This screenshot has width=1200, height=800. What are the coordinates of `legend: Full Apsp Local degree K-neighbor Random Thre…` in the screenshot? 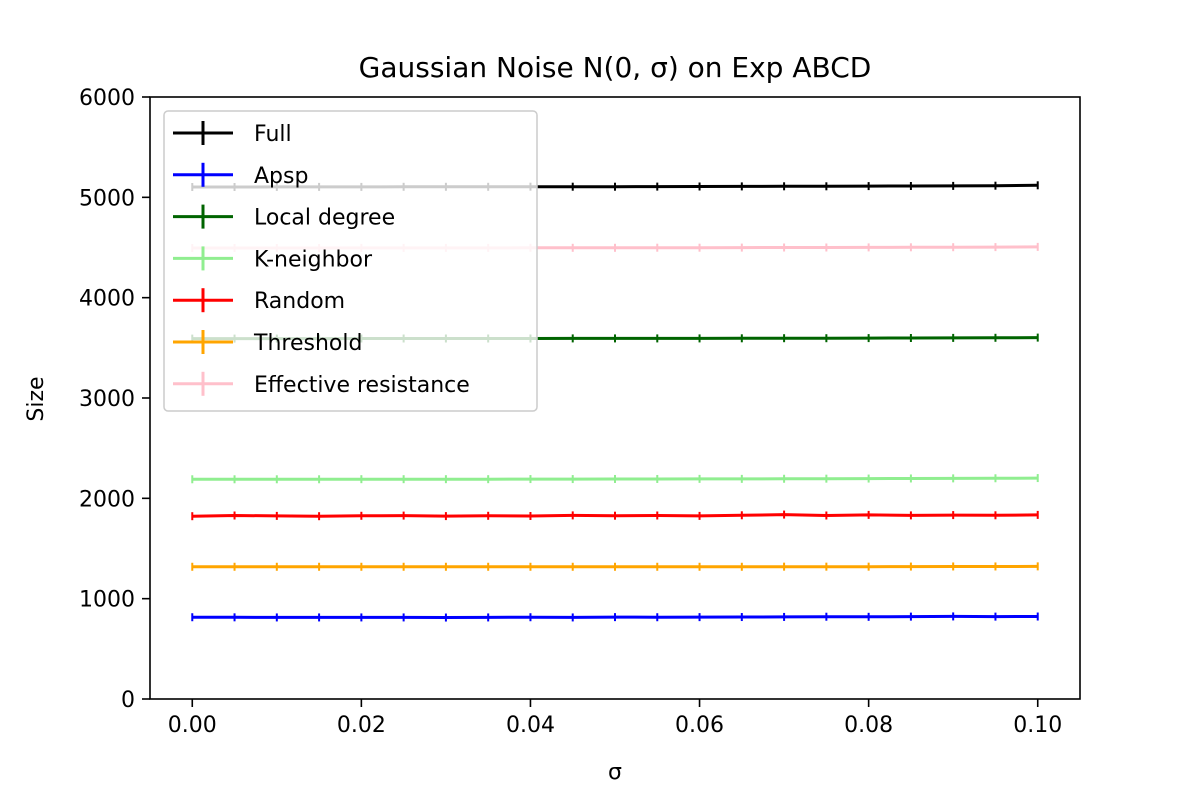 It's located at (350, 261).